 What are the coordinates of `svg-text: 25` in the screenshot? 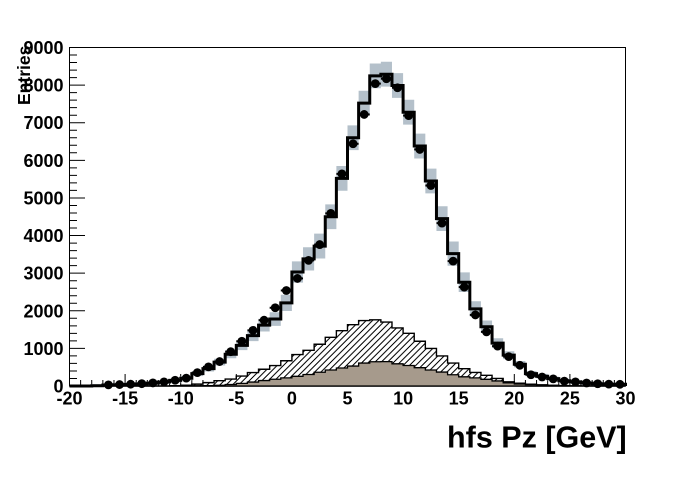 It's located at (570, 399).